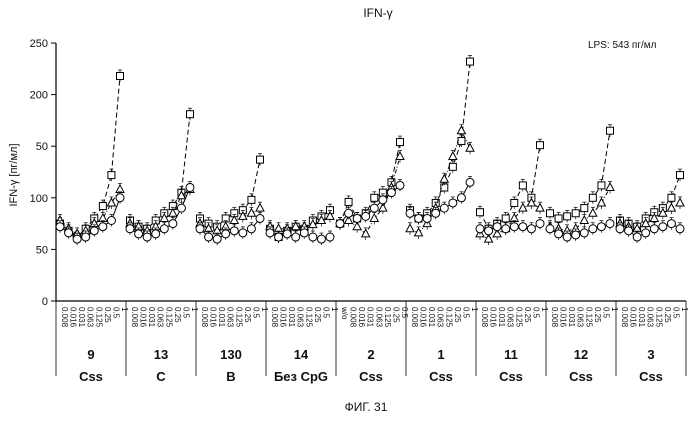 The width and height of the screenshot is (700, 429). I want to click on lps-annotation: LPS: 543 пг/мл, so click(622, 45).